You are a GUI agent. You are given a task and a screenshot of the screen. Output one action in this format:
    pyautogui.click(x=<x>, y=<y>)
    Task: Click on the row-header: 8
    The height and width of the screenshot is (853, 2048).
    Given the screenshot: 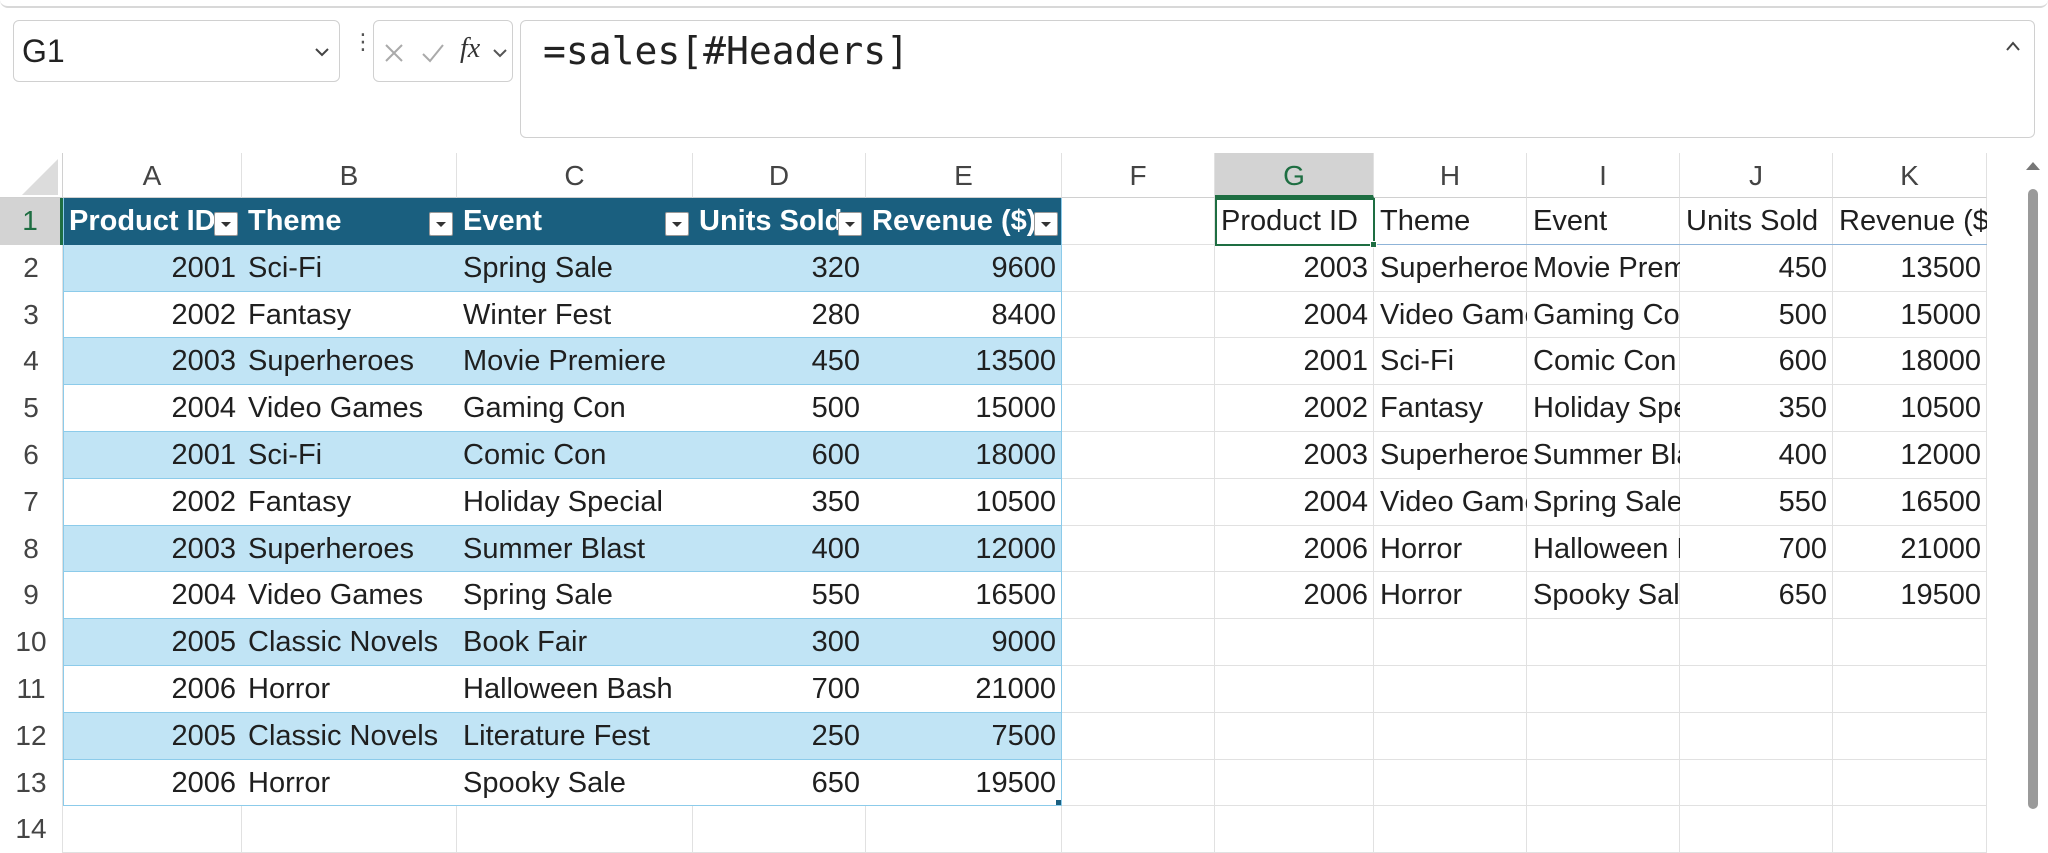 What is the action you would take?
    pyautogui.click(x=31, y=549)
    